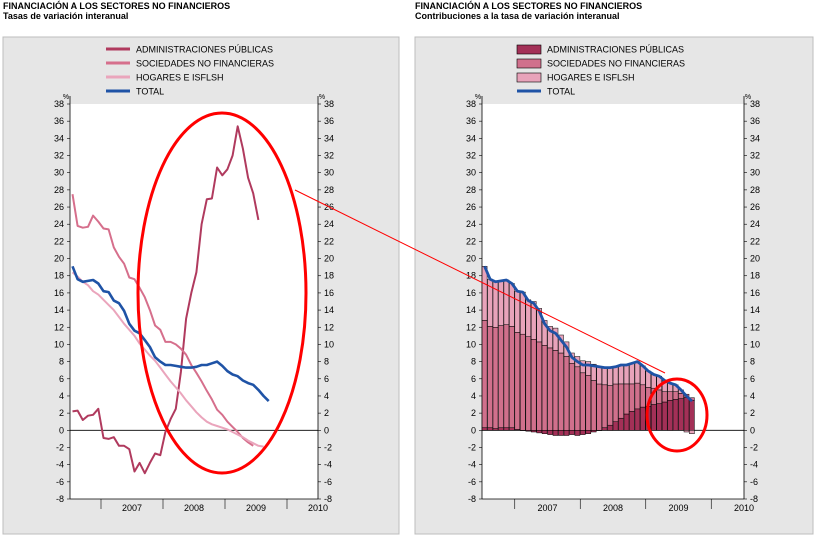 The width and height of the screenshot is (816, 537). I want to click on left-ytick-label-left: 12, so click(59, 327).